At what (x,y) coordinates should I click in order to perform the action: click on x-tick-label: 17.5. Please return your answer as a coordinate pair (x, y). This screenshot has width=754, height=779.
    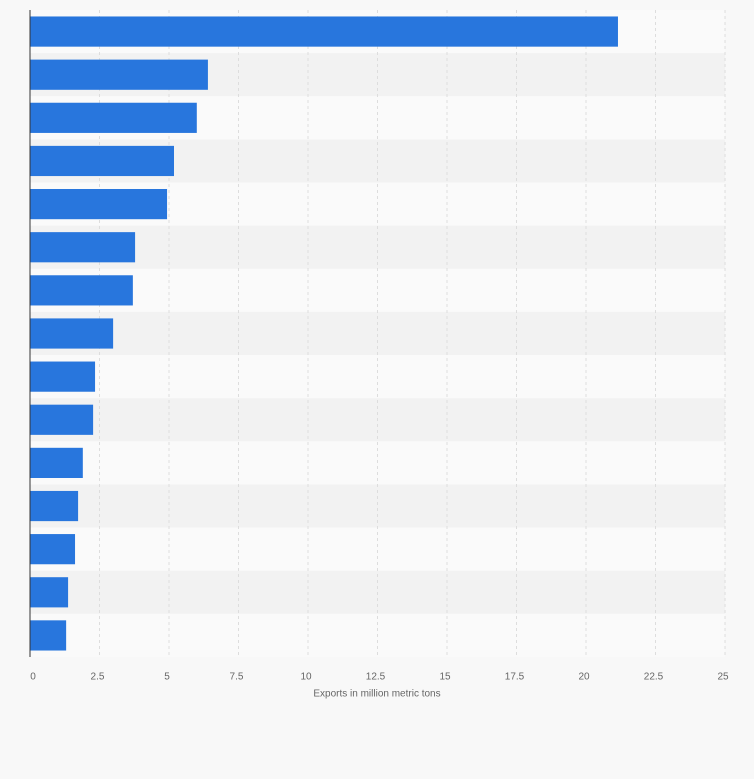
    Looking at the image, I should click on (515, 677).